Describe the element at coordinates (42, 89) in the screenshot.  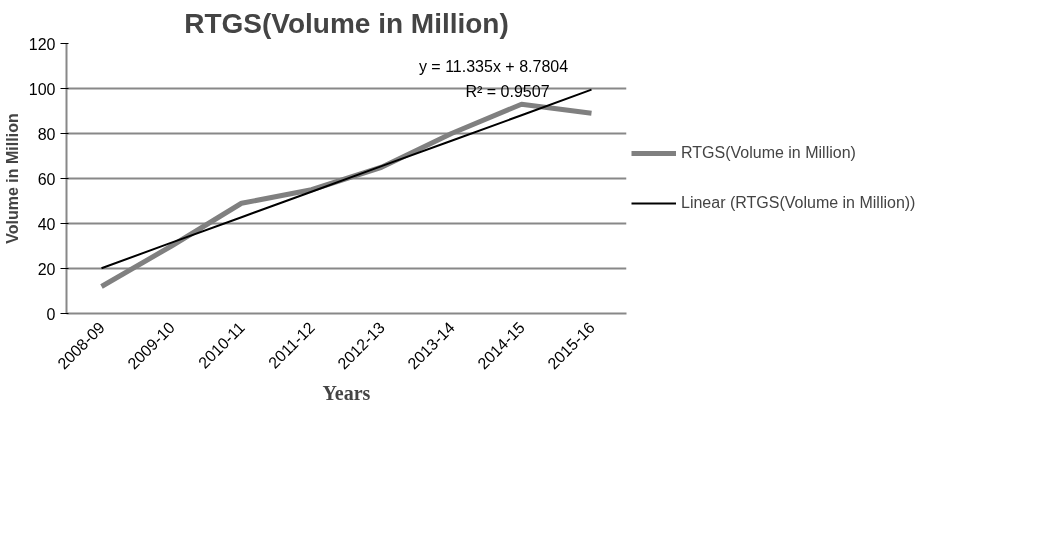
I see `y-tick-label: 100` at that location.